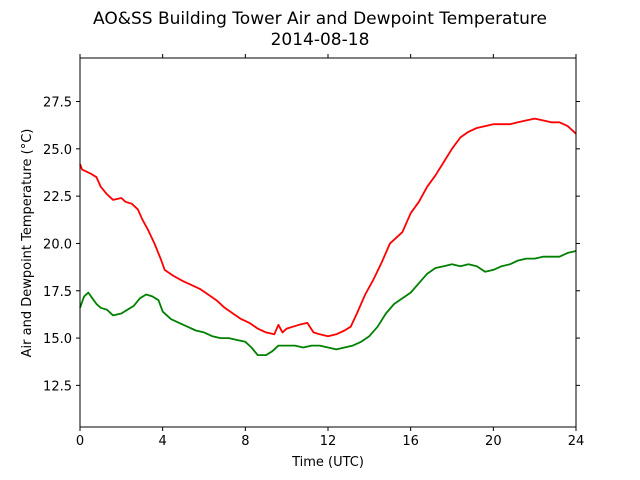  I want to click on x-tick-label: 20, so click(493, 441).